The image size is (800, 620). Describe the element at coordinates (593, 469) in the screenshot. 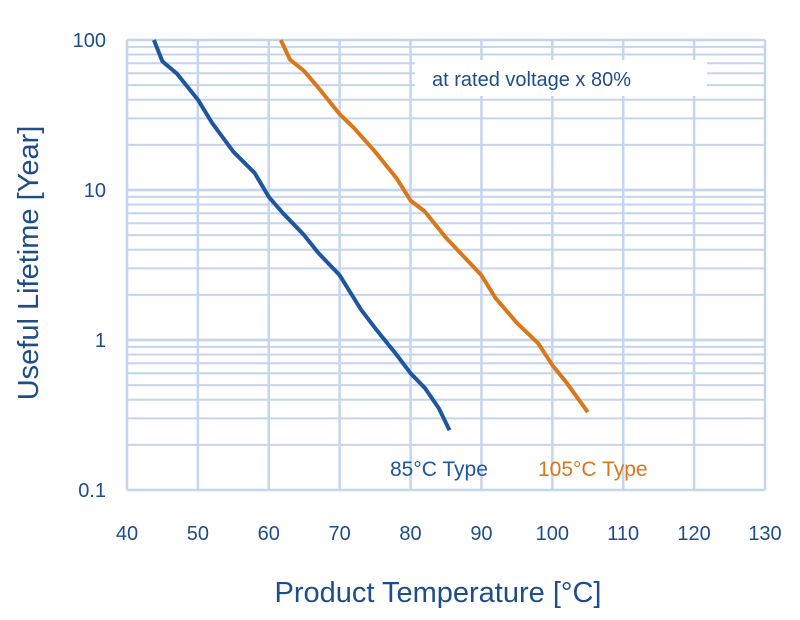

I see `series-label-105: 105°C Type` at that location.